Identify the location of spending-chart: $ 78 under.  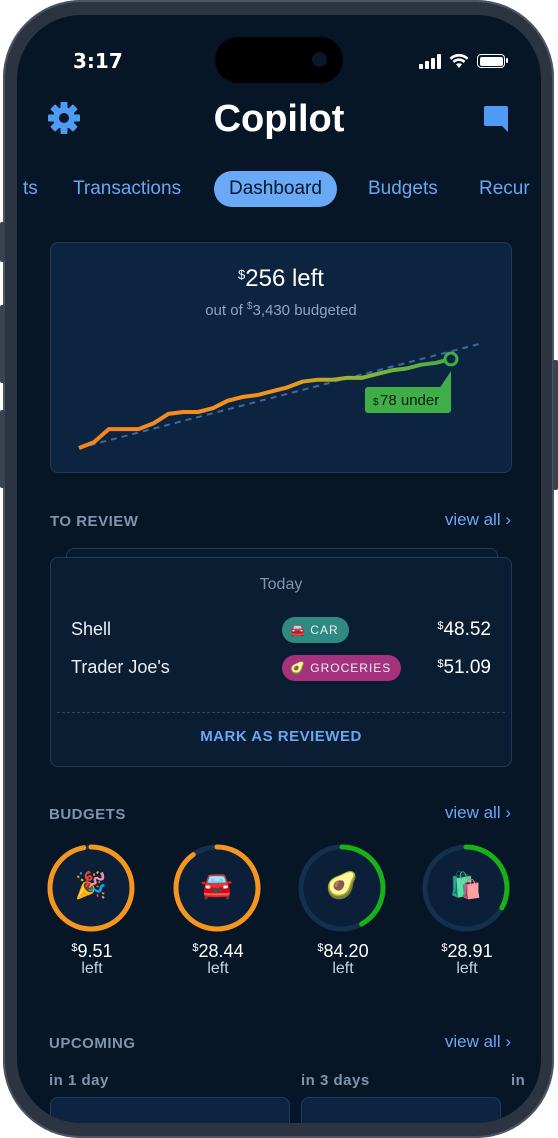
(281, 396).